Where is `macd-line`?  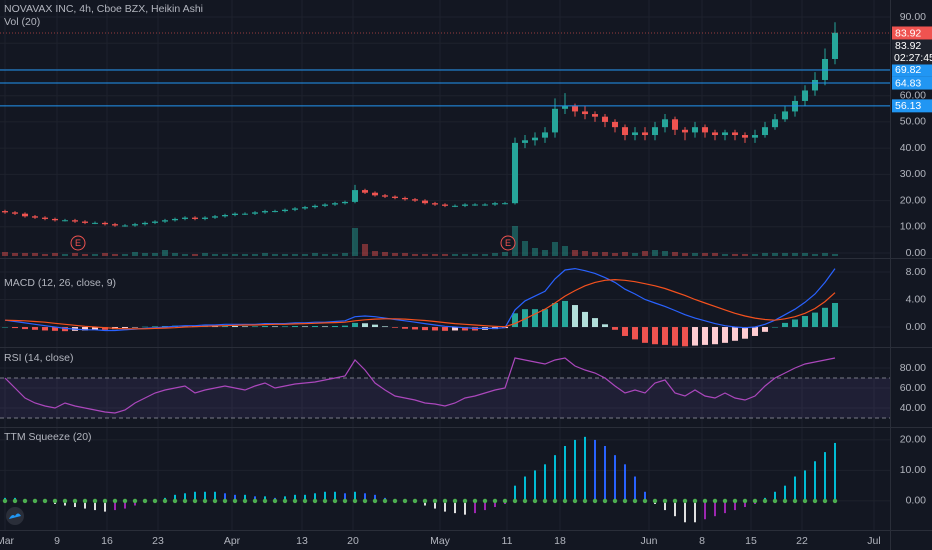
macd-line is located at coordinates (420, 304).